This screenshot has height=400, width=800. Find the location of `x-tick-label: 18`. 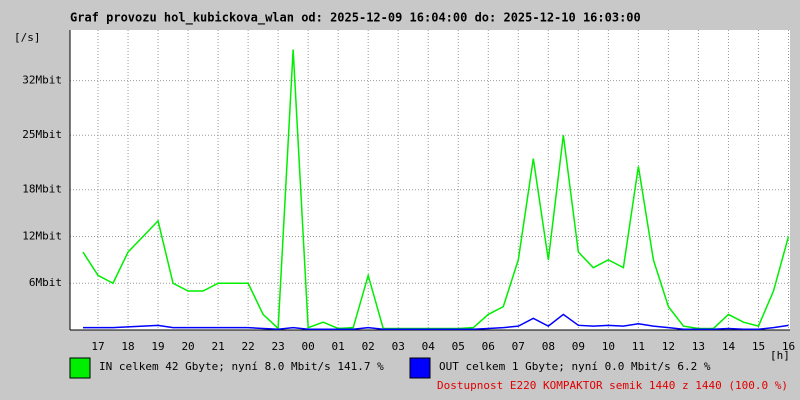

x-tick-label: 18 is located at coordinates (127, 346).